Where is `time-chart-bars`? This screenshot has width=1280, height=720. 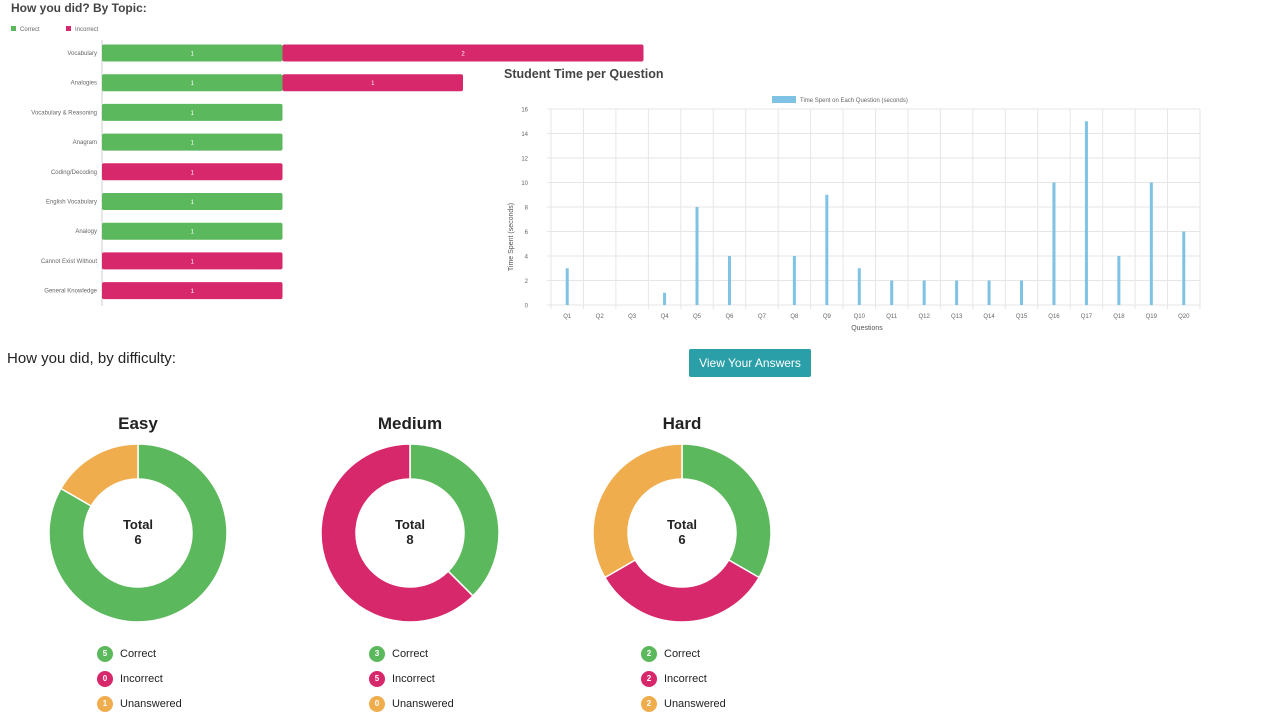
time-chart-bars is located at coordinates (875, 213).